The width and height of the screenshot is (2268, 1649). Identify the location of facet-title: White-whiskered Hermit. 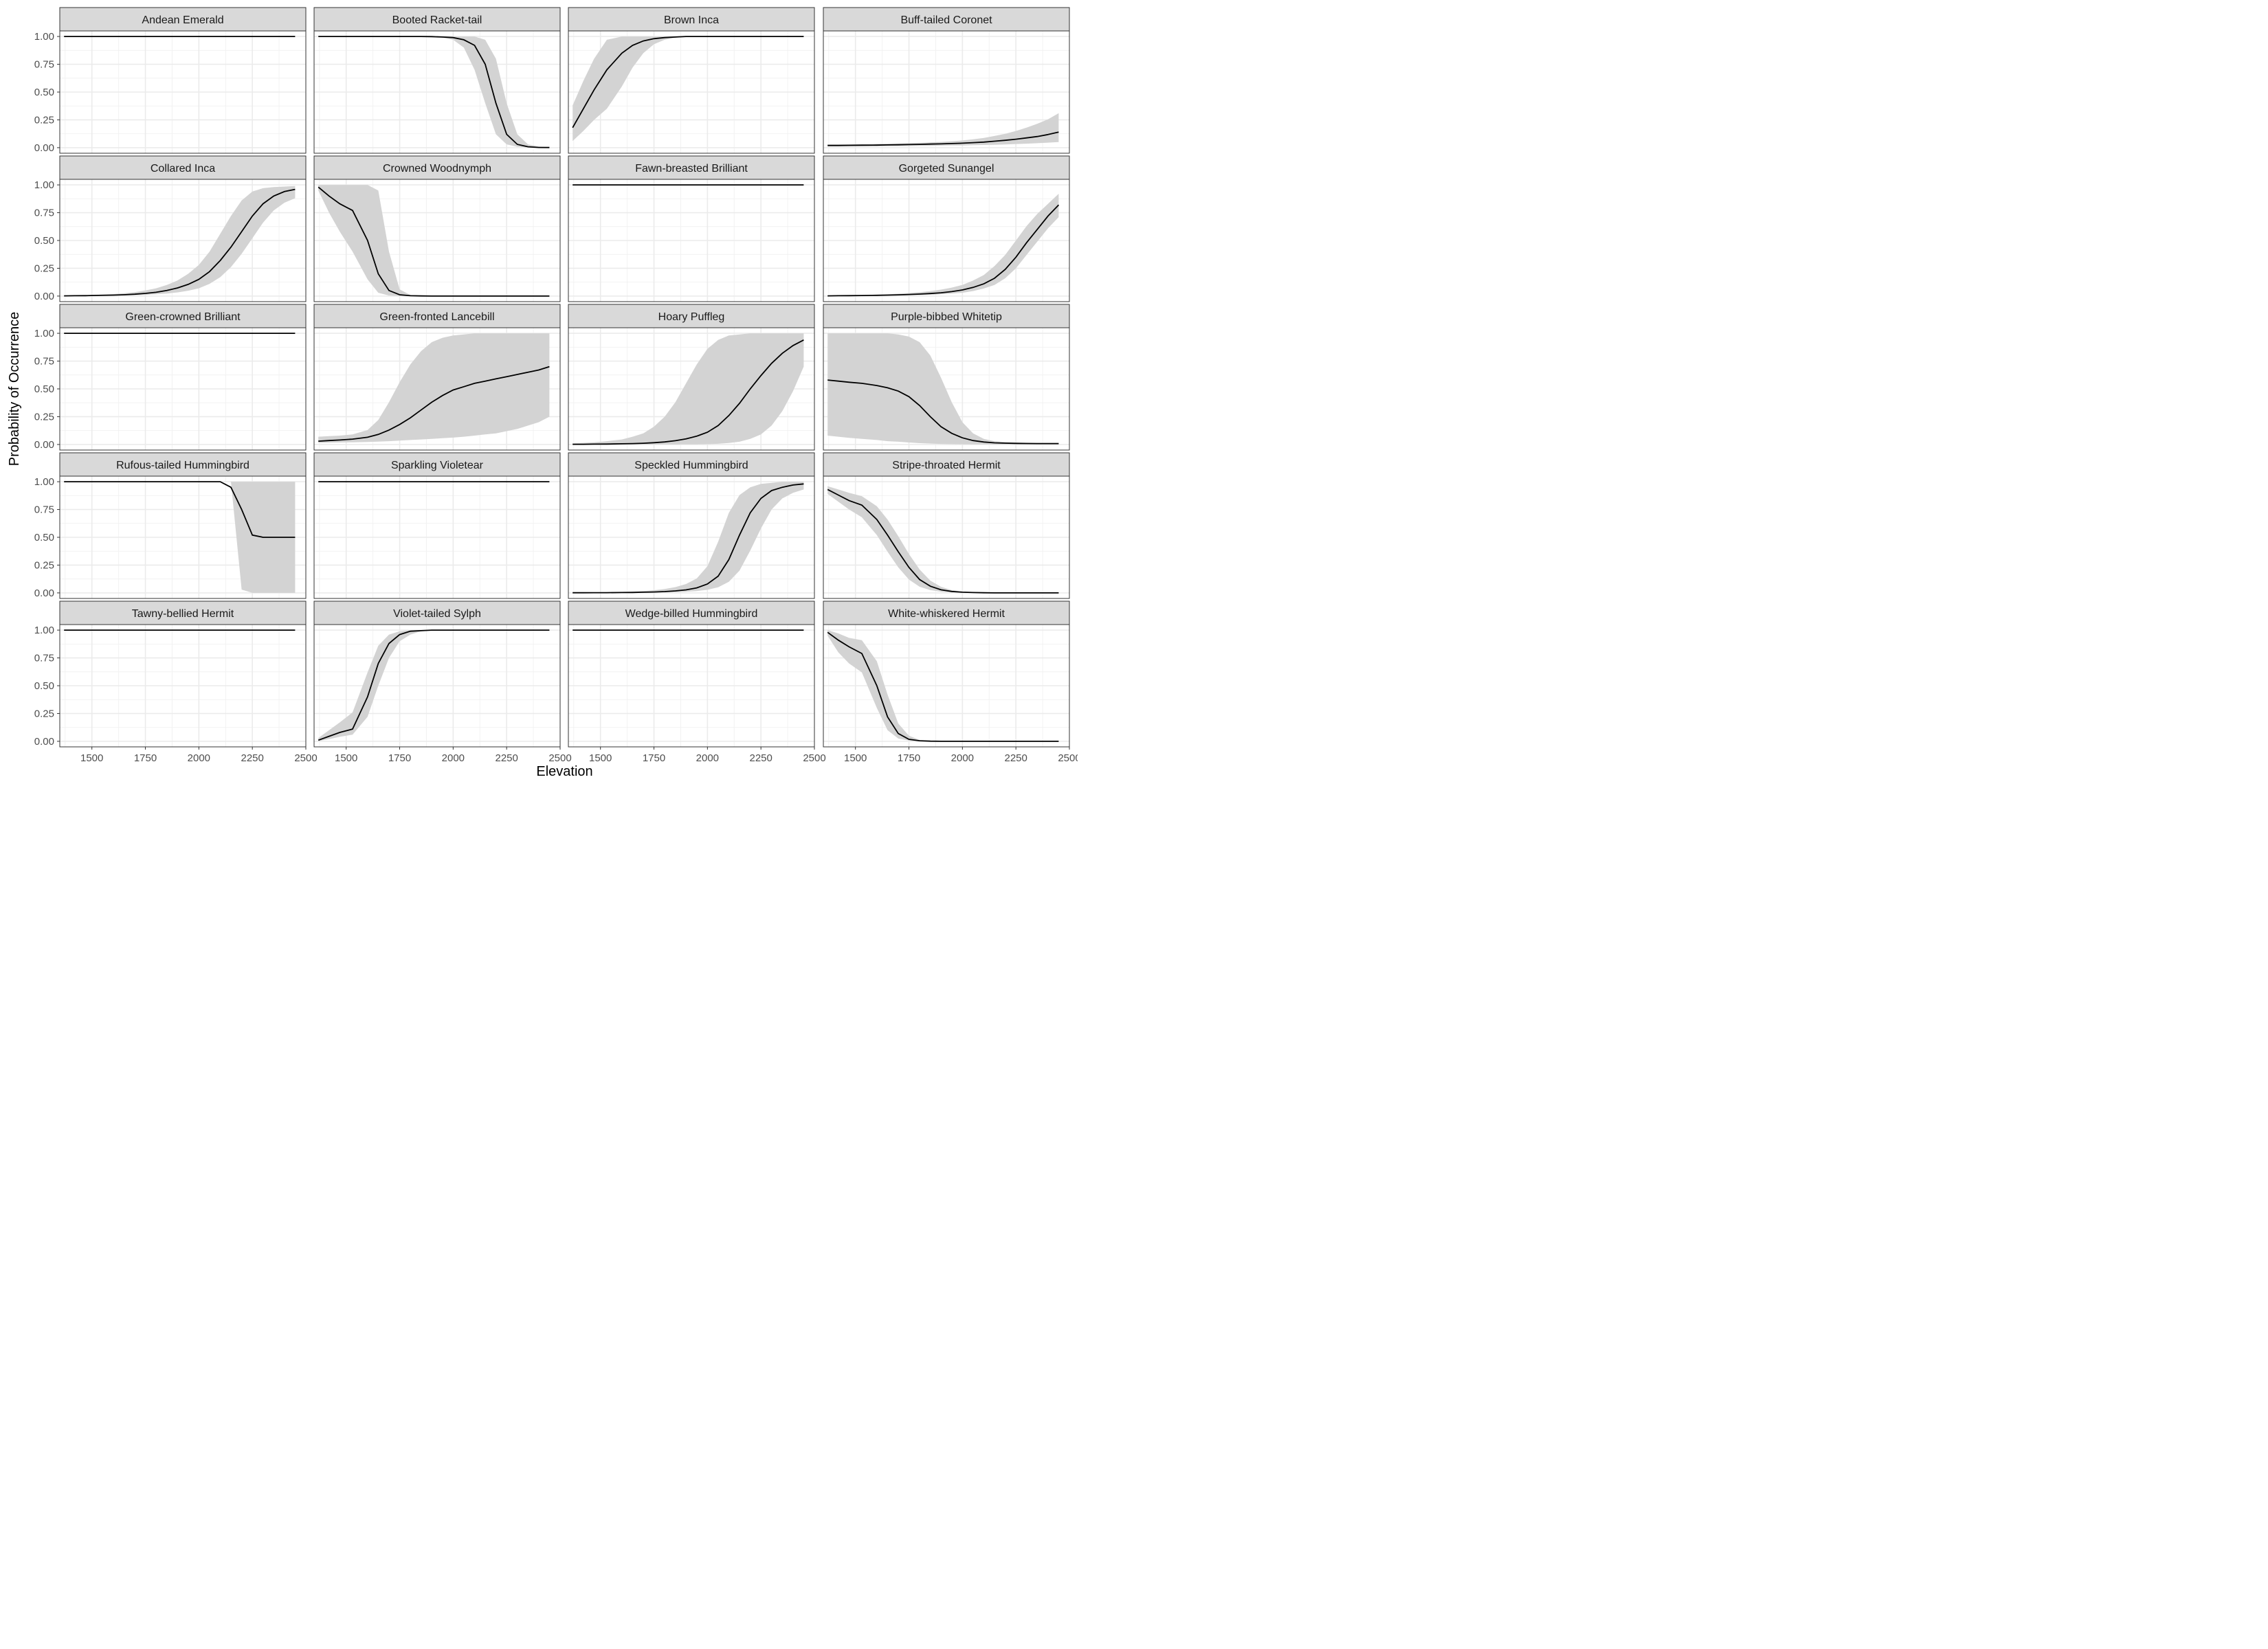
(946, 614).